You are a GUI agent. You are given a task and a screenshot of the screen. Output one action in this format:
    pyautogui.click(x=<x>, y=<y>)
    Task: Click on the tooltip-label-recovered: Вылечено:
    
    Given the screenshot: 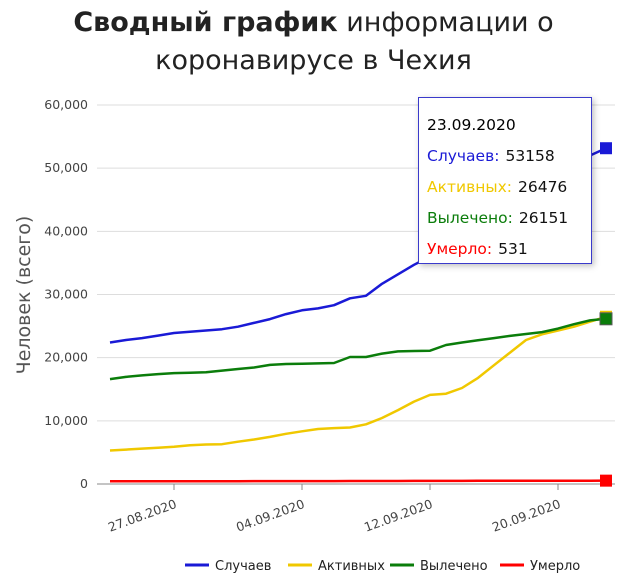 What is the action you would take?
    pyautogui.click(x=470, y=218)
    